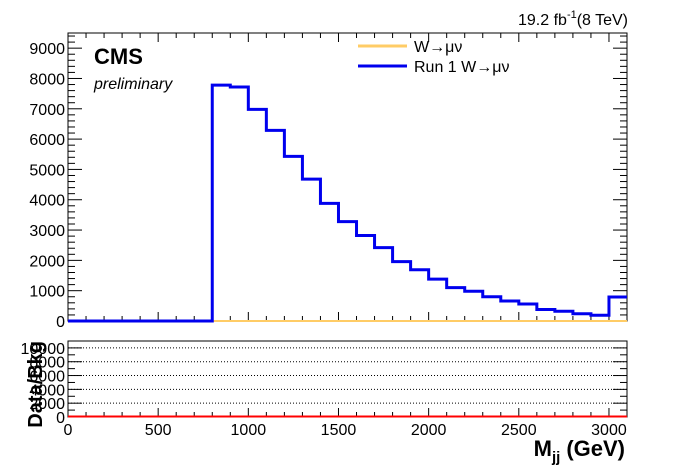 The width and height of the screenshot is (696, 472). Describe the element at coordinates (118, 56) in the screenshot. I see `cms-label: CMS` at that location.